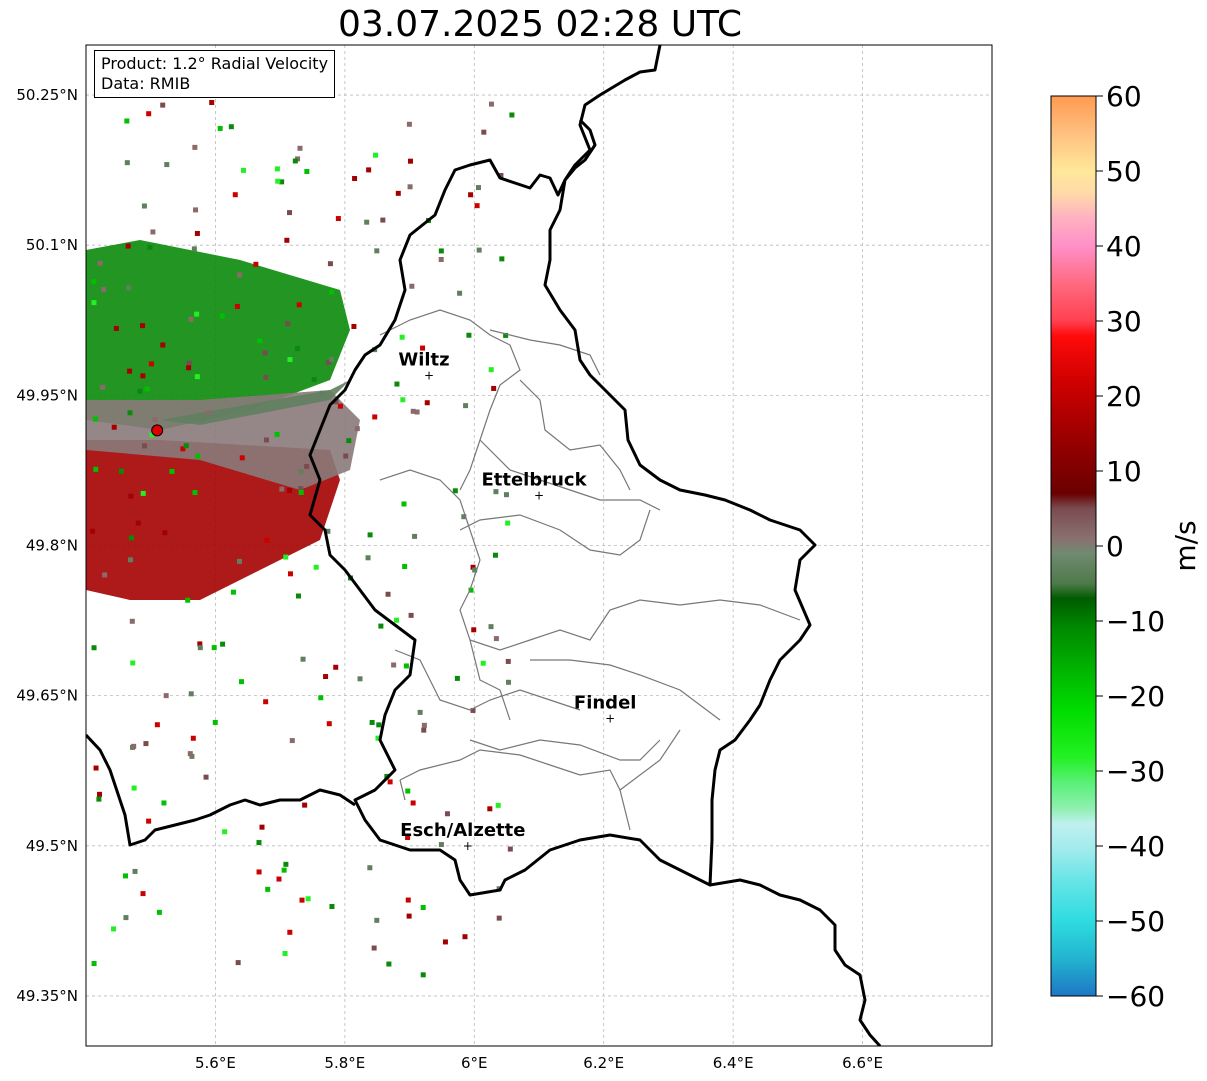  What do you see at coordinates (223, 440) in the screenshot?
I see `near-zero-echo-region` at bounding box center [223, 440].